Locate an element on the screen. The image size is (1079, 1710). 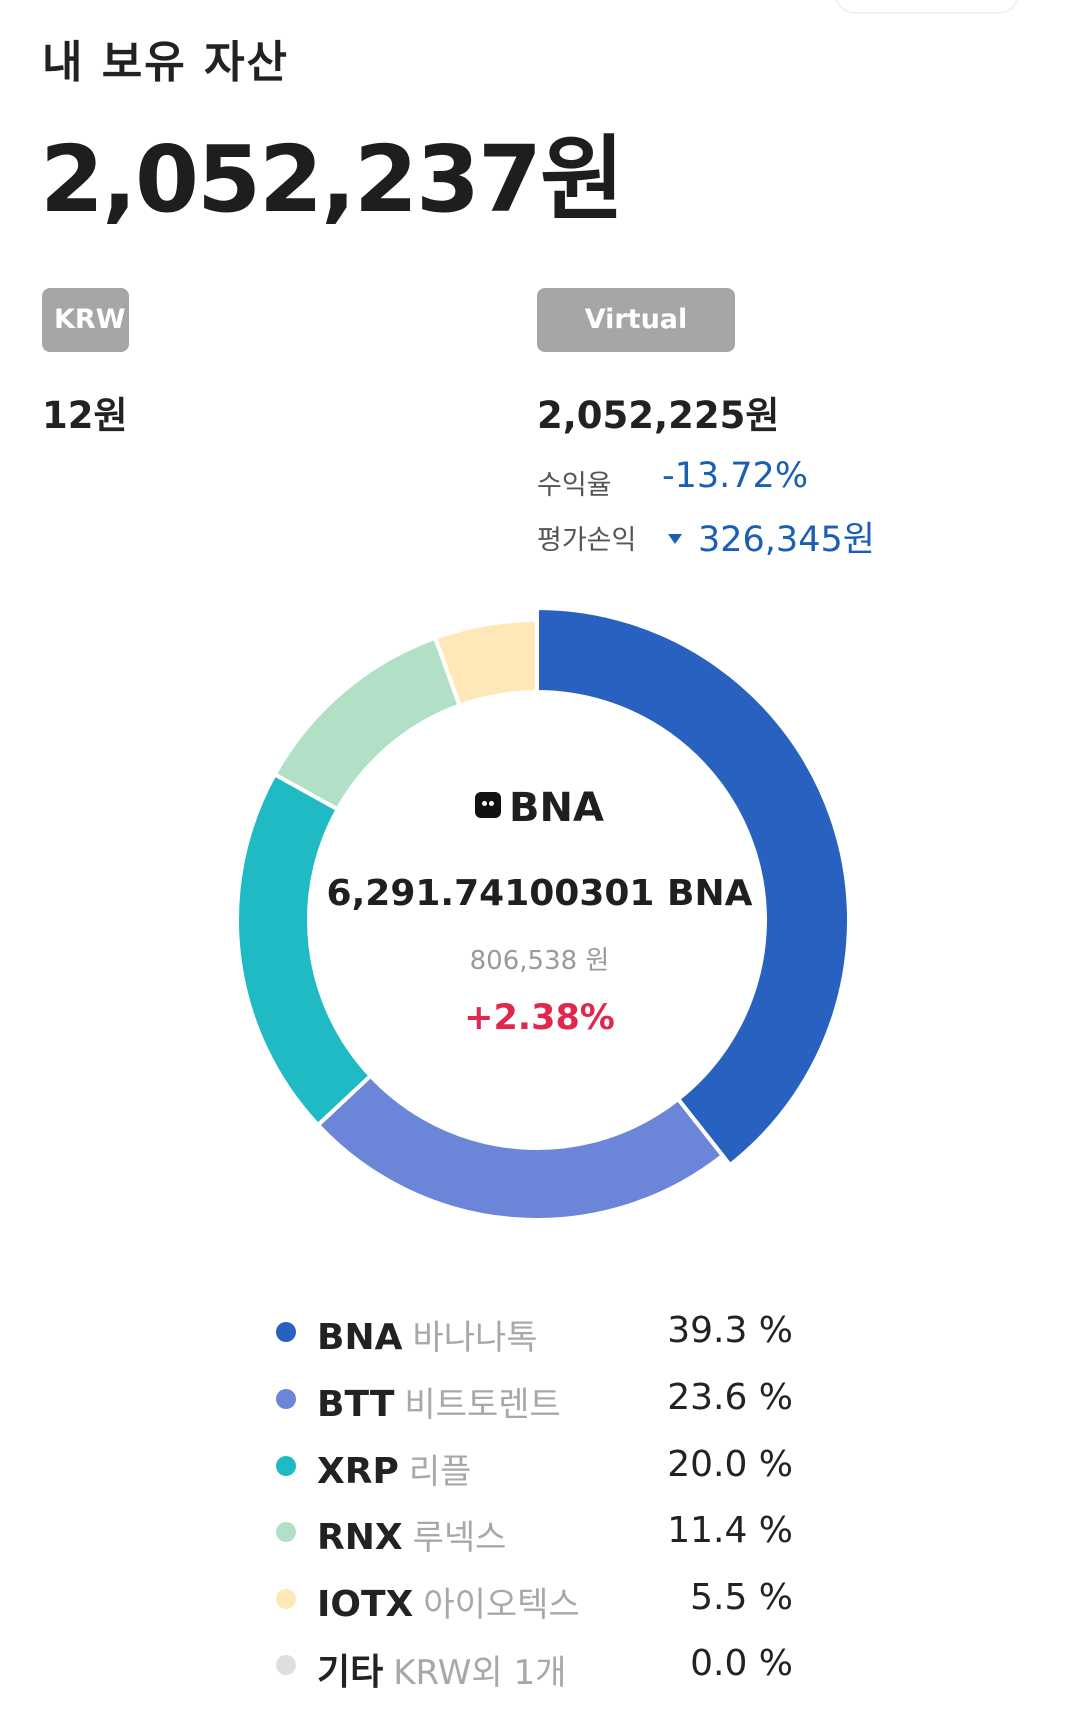
donut-slice-rnx is located at coordinates (367, 724).